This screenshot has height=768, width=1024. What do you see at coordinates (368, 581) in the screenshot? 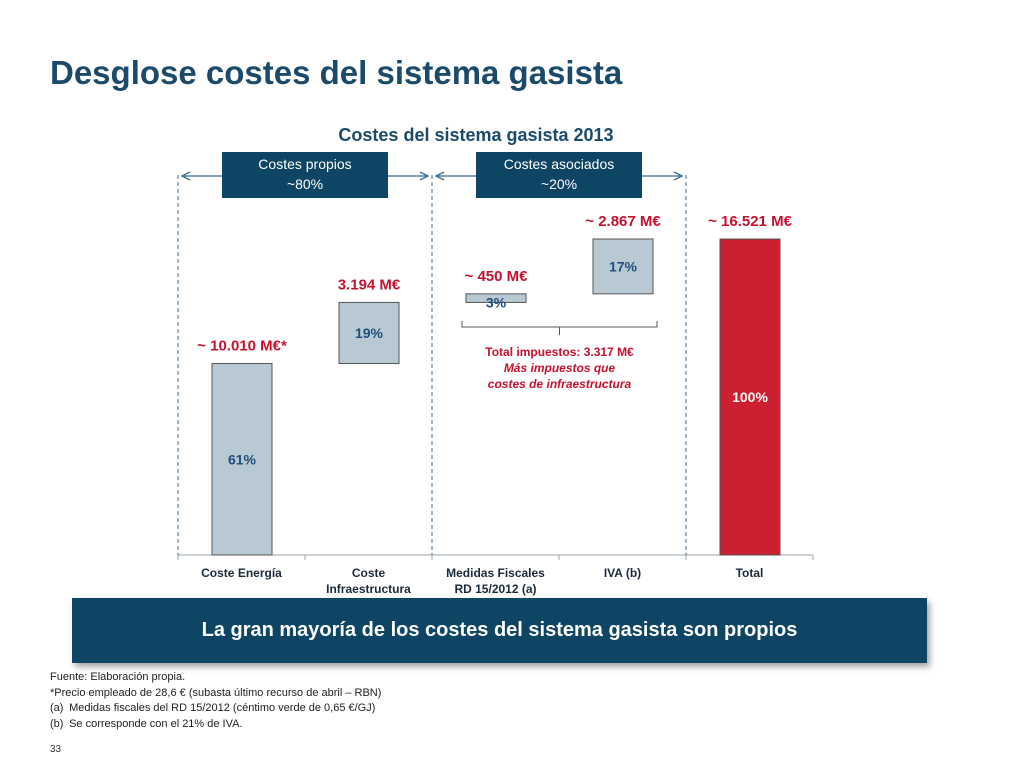
I see `x-tick-label: Coste Infraestructura` at bounding box center [368, 581].